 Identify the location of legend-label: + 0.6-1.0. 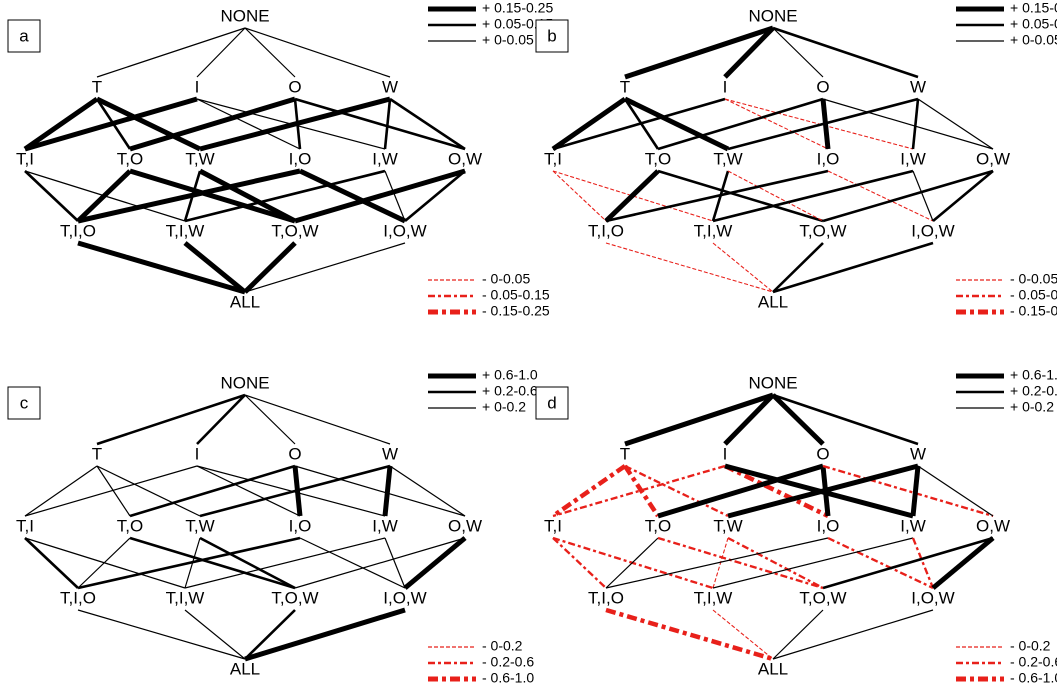
(1033, 375).